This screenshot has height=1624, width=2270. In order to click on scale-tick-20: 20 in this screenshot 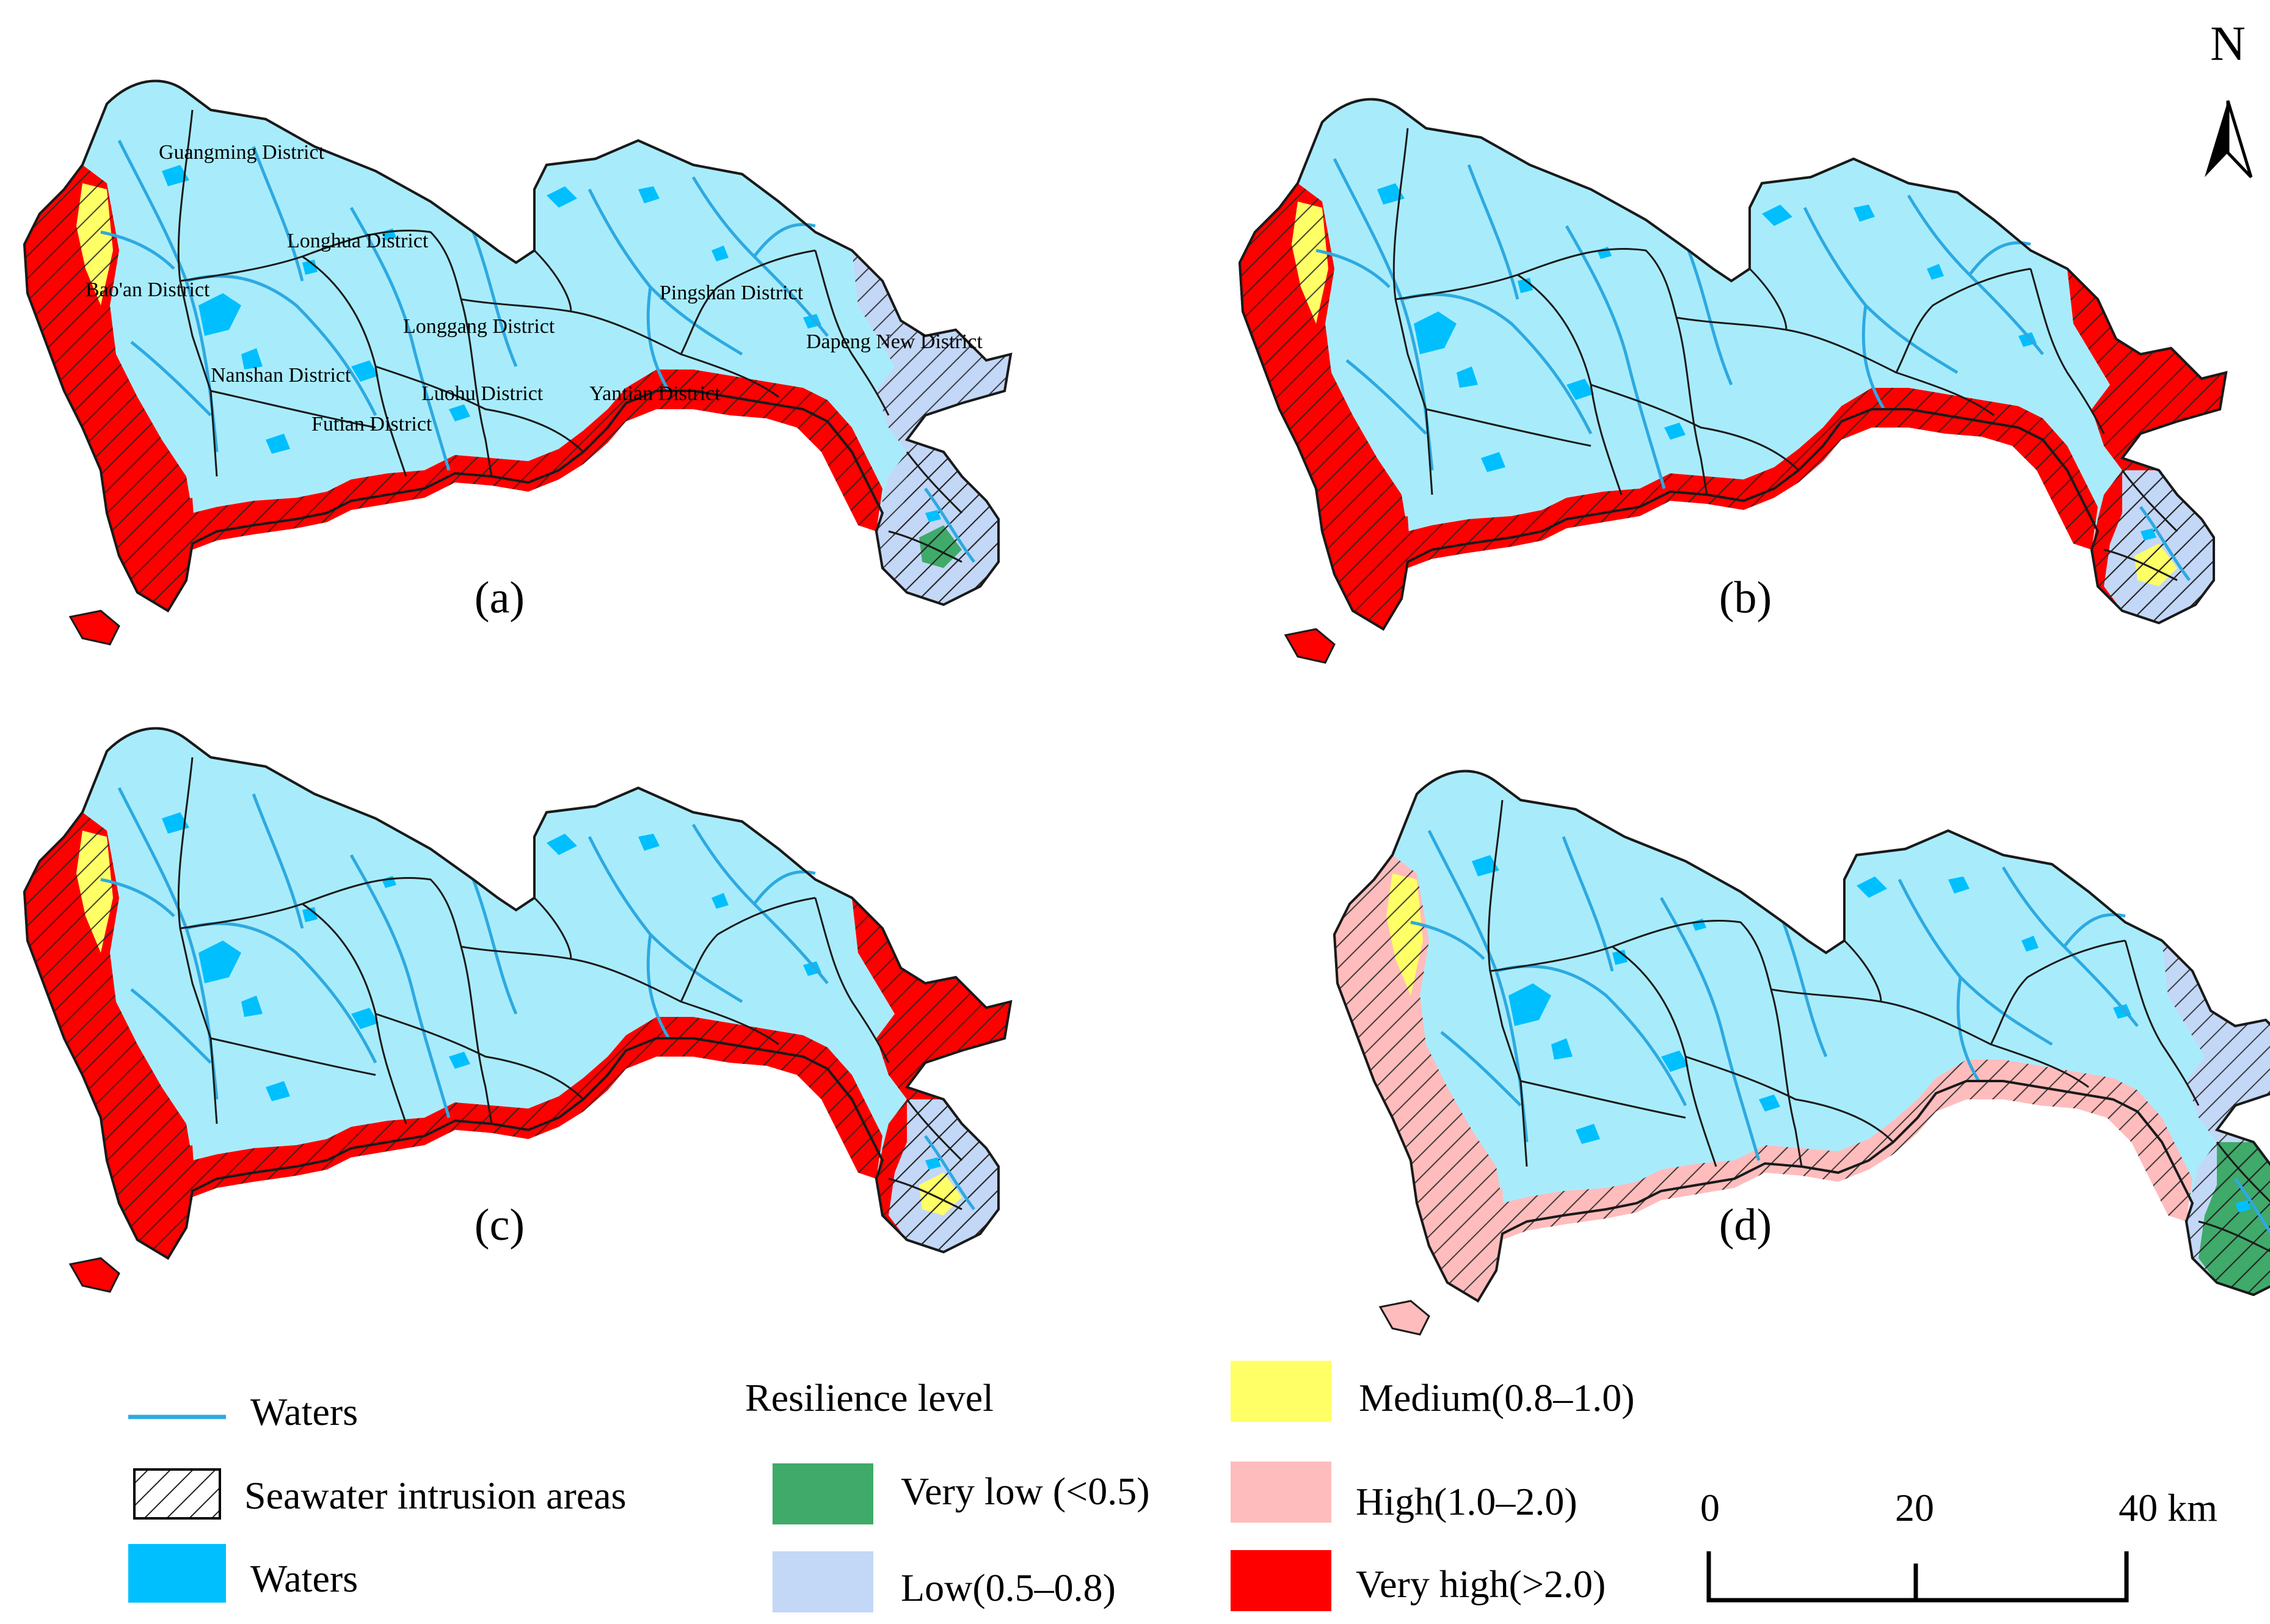, I will do `click(1915, 1508)`.